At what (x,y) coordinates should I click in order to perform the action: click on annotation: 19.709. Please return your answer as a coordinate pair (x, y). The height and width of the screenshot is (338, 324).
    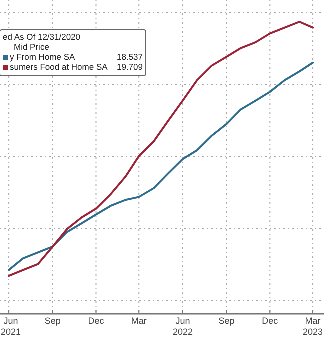
    Looking at the image, I should click on (130, 67).